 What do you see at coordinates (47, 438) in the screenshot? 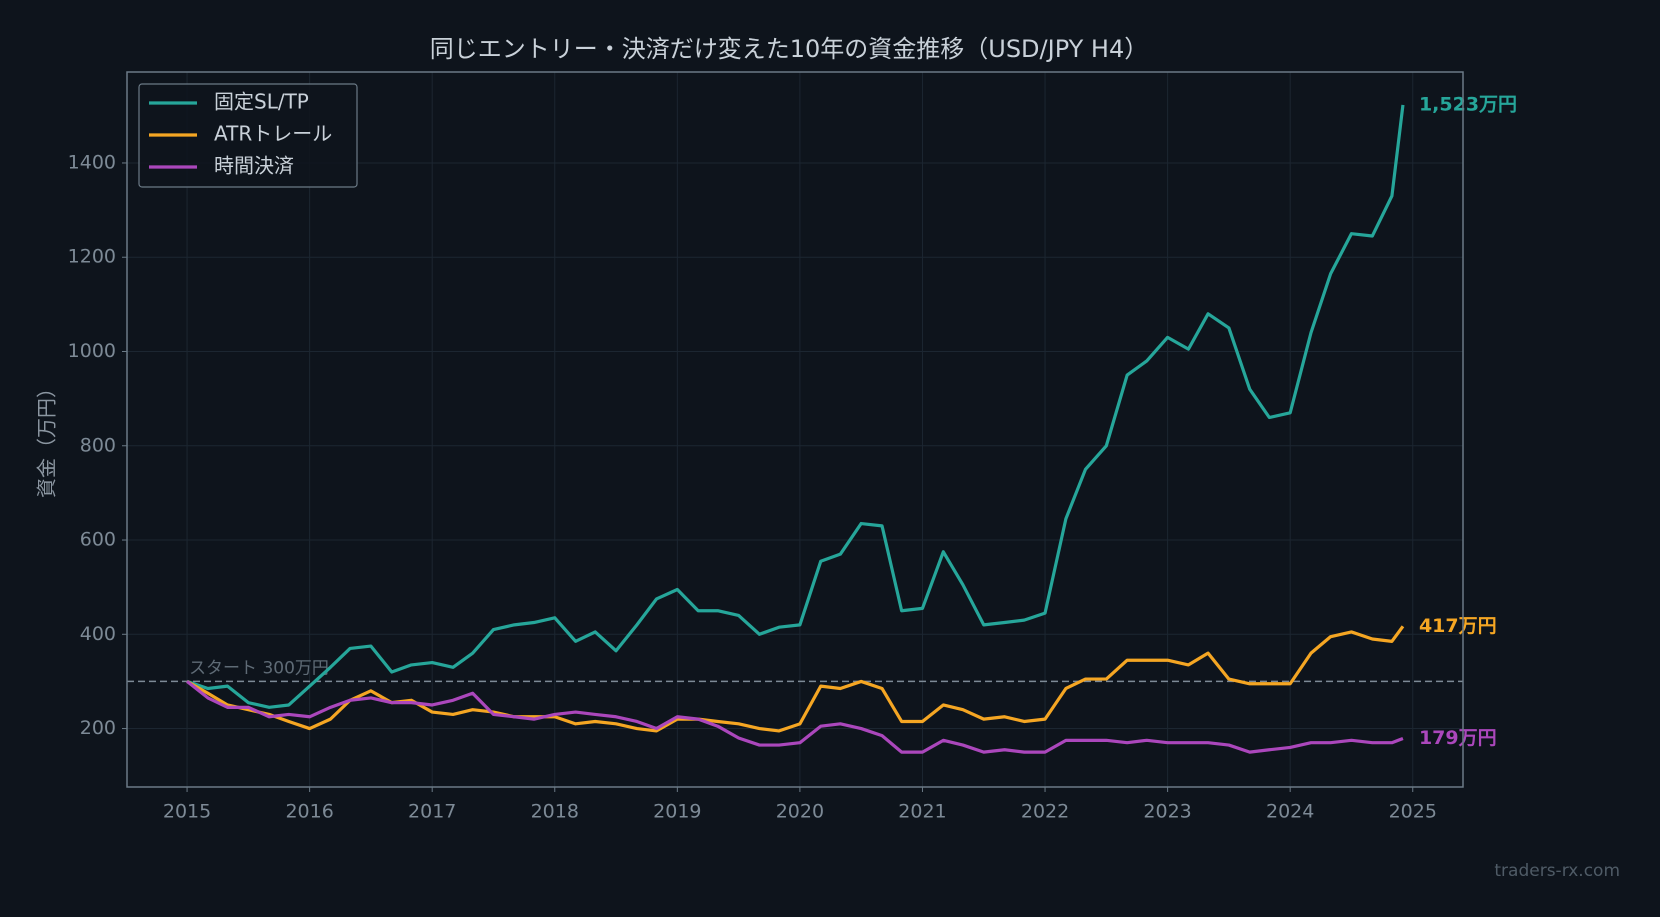
I see `y-axis-label: 資金（万円）` at bounding box center [47, 438].